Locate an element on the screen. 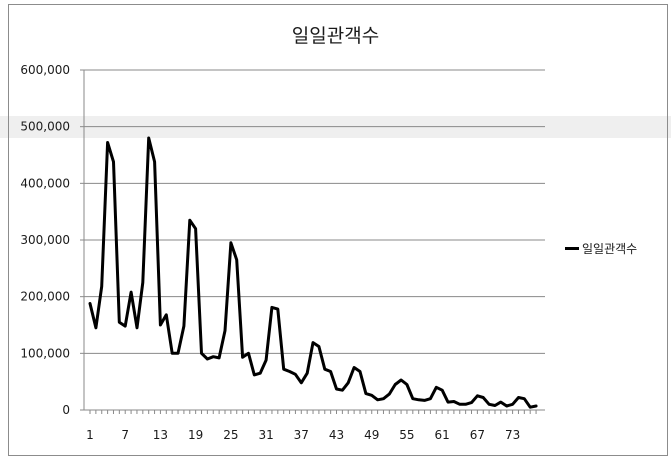 The image size is (671, 463). y-tick-label: 600,000 is located at coordinates (45, 70).